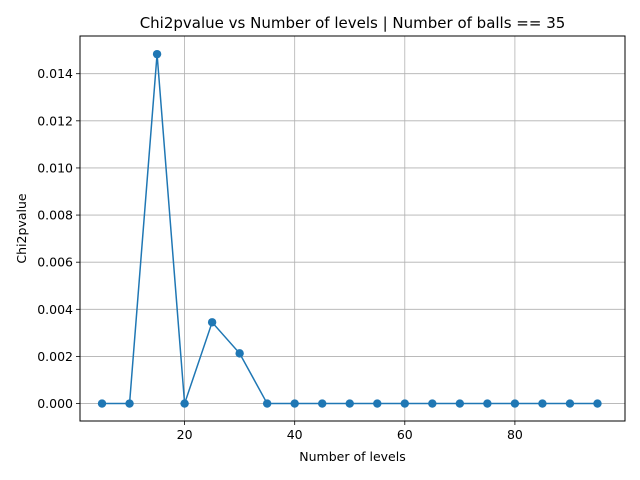 This screenshot has height=480, width=640. Describe the element at coordinates (185, 434) in the screenshot. I see `x-tick-label: 20` at that location.